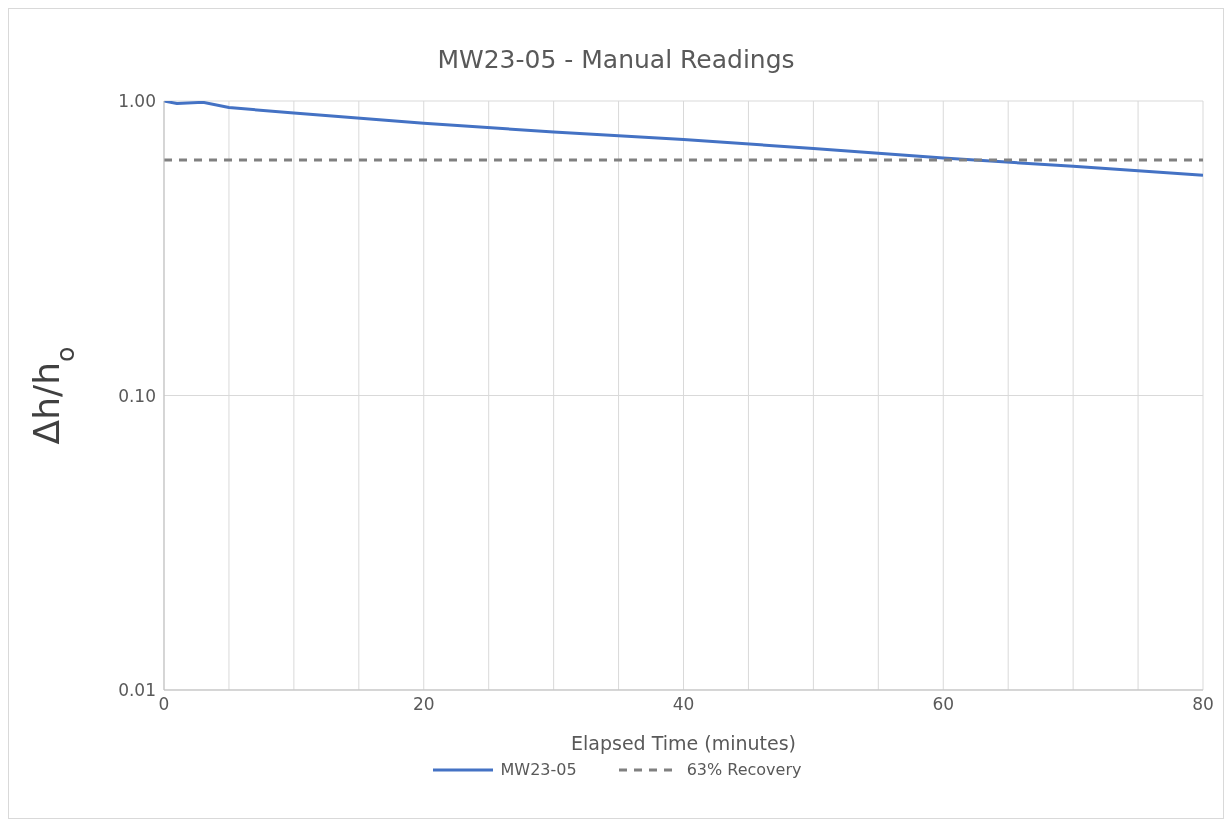 This screenshot has width=1232, height=827. What do you see at coordinates (1203, 704) in the screenshot?
I see `x-tick-label: 80` at bounding box center [1203, 704].